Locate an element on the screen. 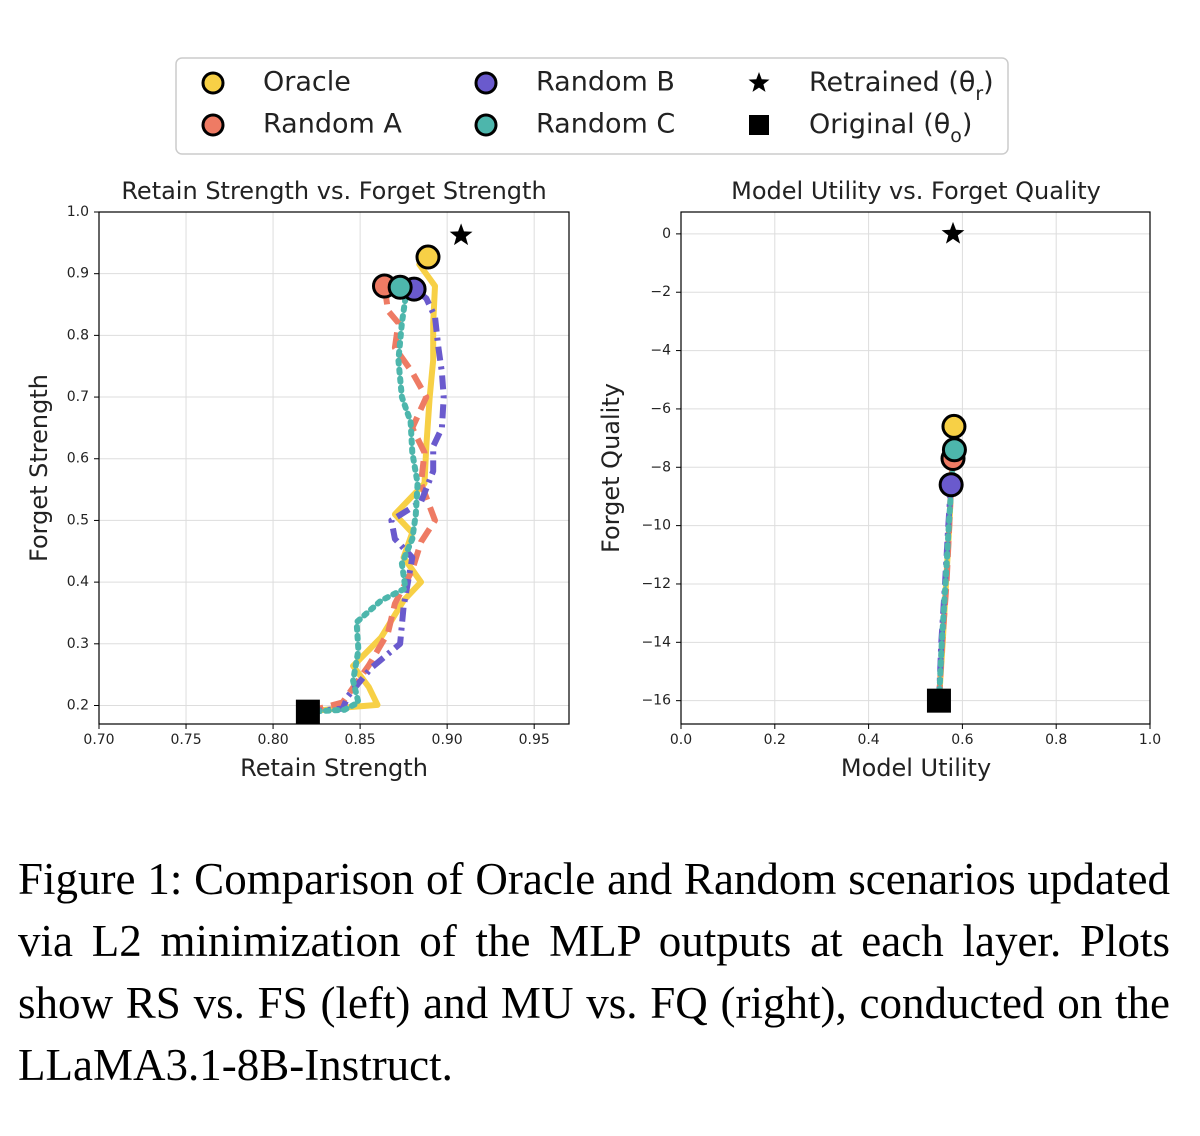 This screenshot has width=1200, height=1136. legend-label-random-b: Random B is located at coordinates (605, 82).